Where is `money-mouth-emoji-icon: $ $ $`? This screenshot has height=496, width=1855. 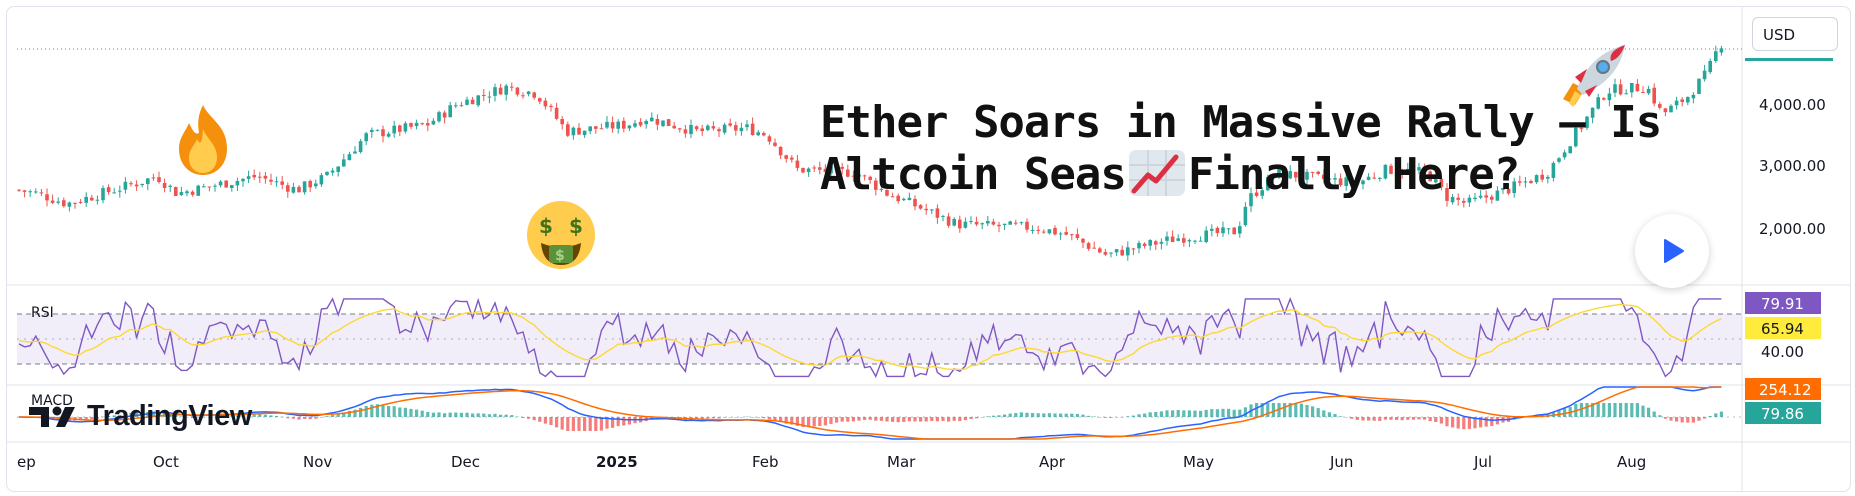 money-mouth-emoji-icon: $ $ $ is located at coordinates (561, 235).